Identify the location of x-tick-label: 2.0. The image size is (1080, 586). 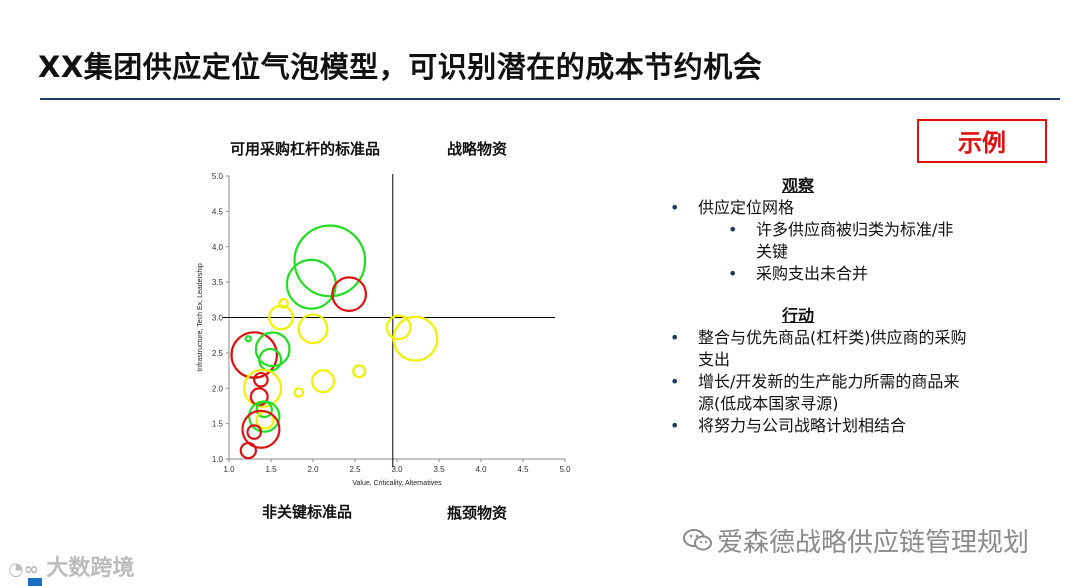
(313, 469).